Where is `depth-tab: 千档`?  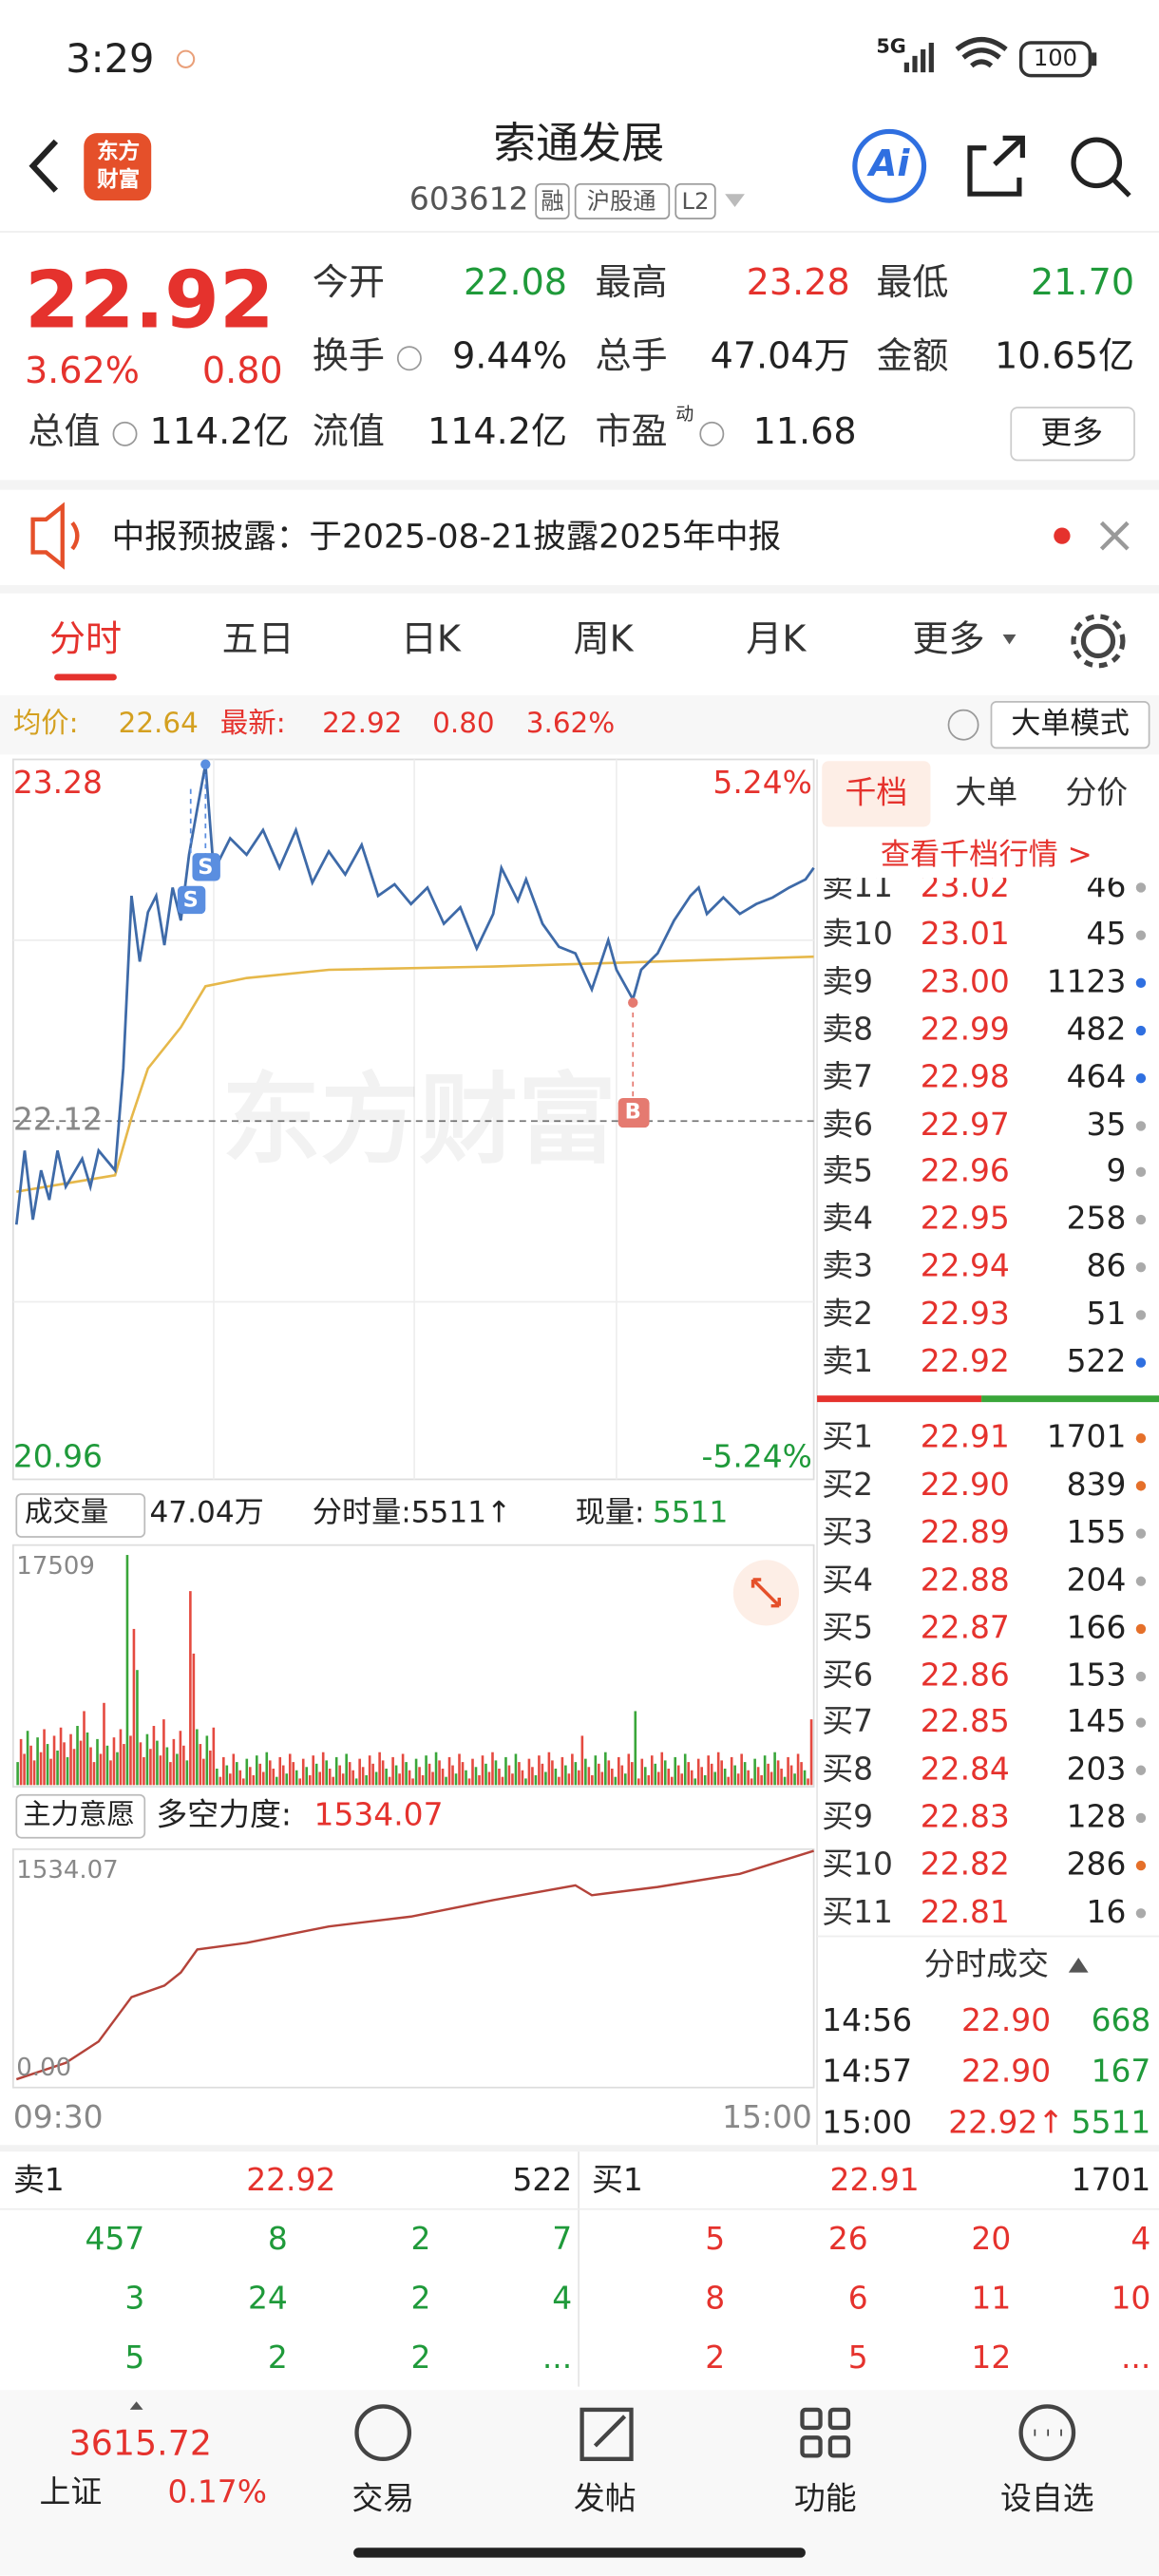 depth-tab: 千档 is located at coordinates (876, 793).